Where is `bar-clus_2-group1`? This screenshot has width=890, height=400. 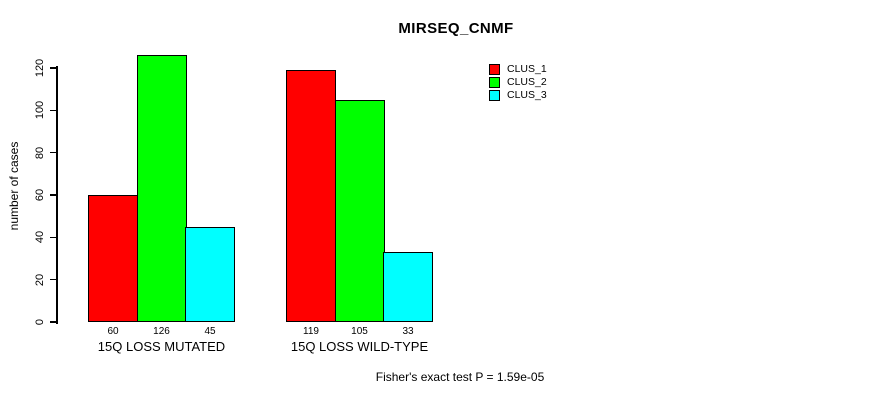
bar-clus_2-group1 is located at coordinates (161, 188).